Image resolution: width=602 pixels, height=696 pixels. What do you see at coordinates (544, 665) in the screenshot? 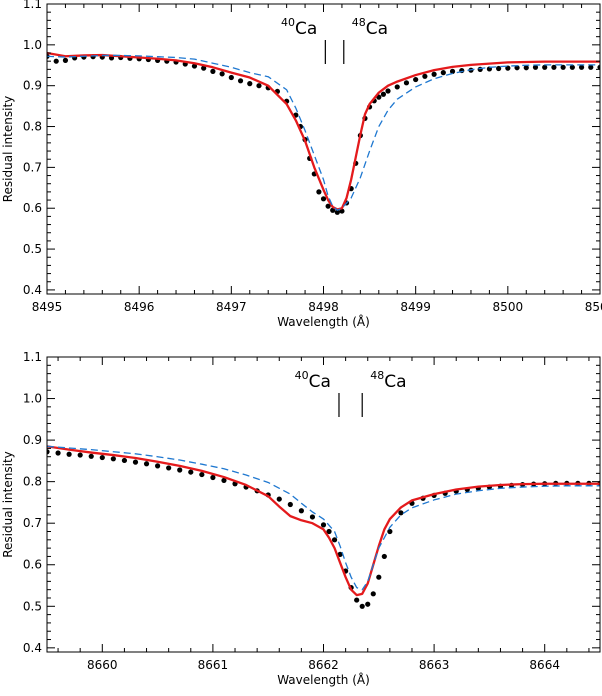
I see `x-tick-label: 8664` at bounding box center [544, 665].